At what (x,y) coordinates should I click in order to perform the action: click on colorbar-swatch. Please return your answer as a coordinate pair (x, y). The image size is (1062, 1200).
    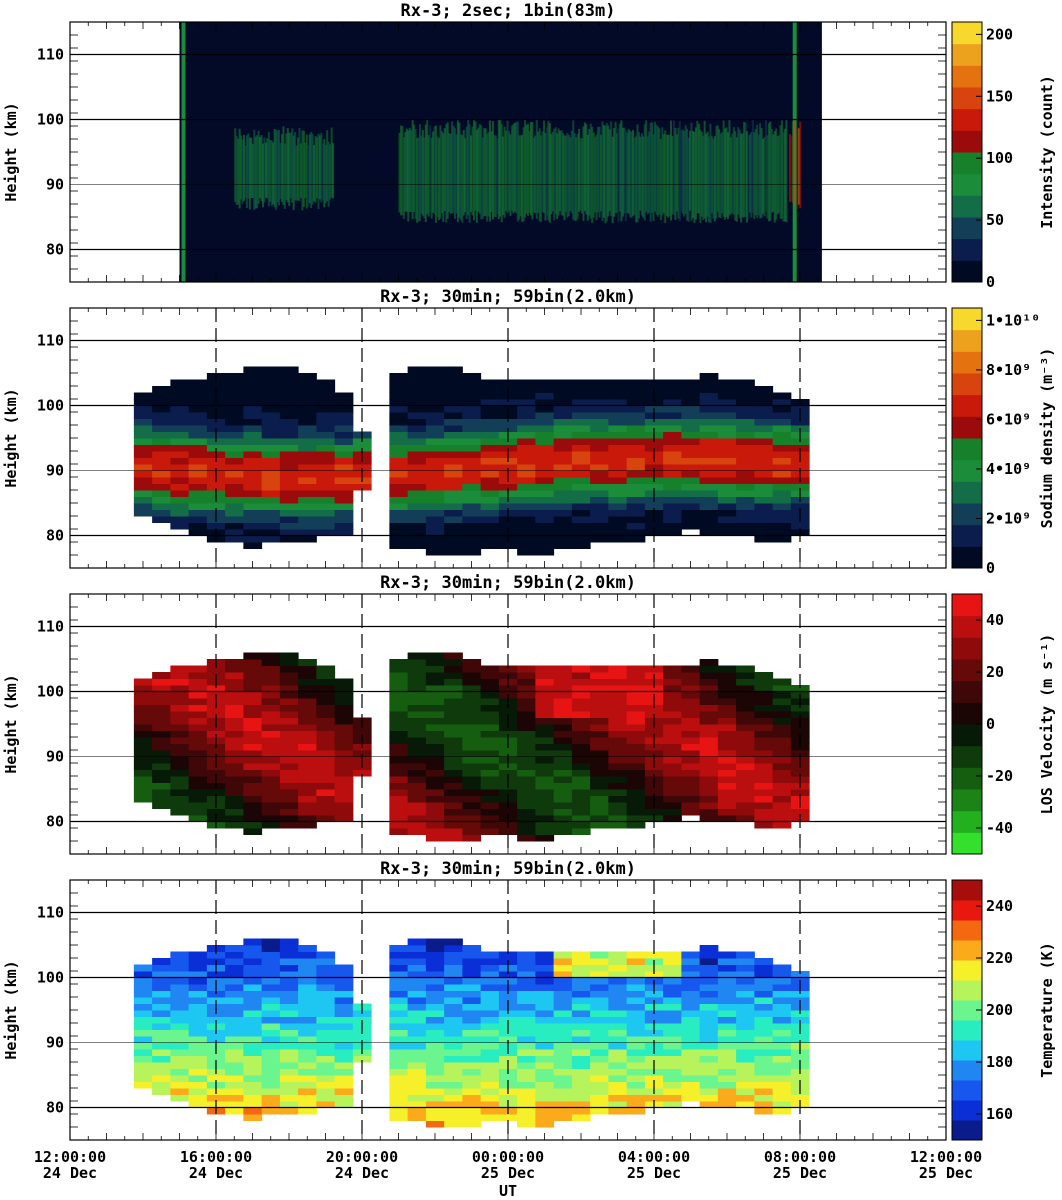
    Looking at the image, I should click on (967, 249).